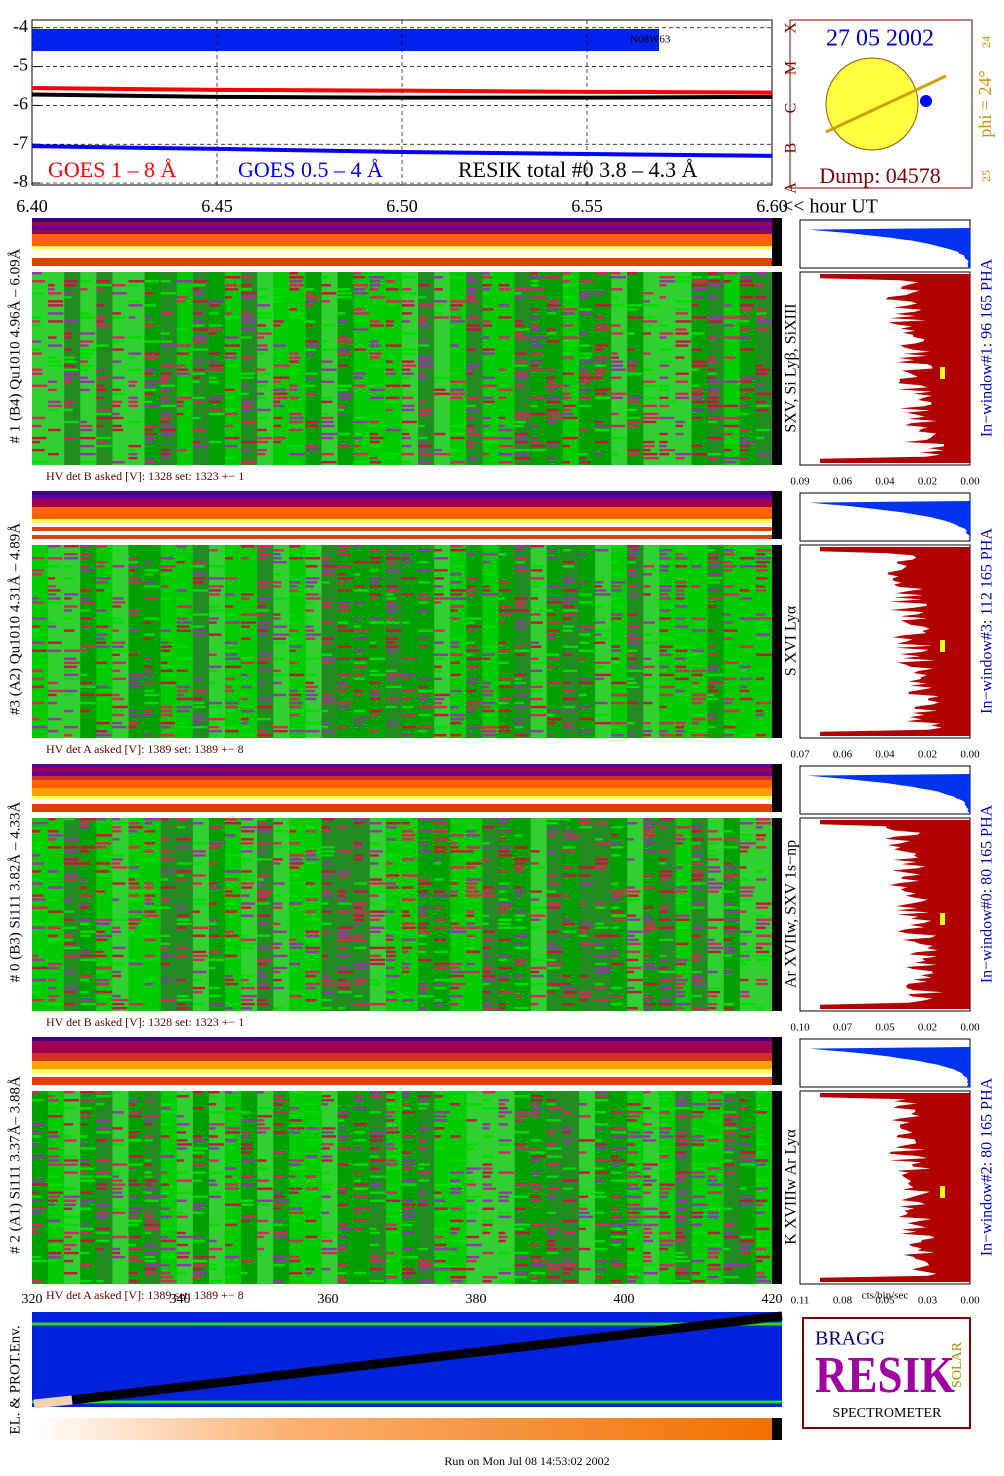  I want to click on logo-side: SOLAR, so click(957, 1364).